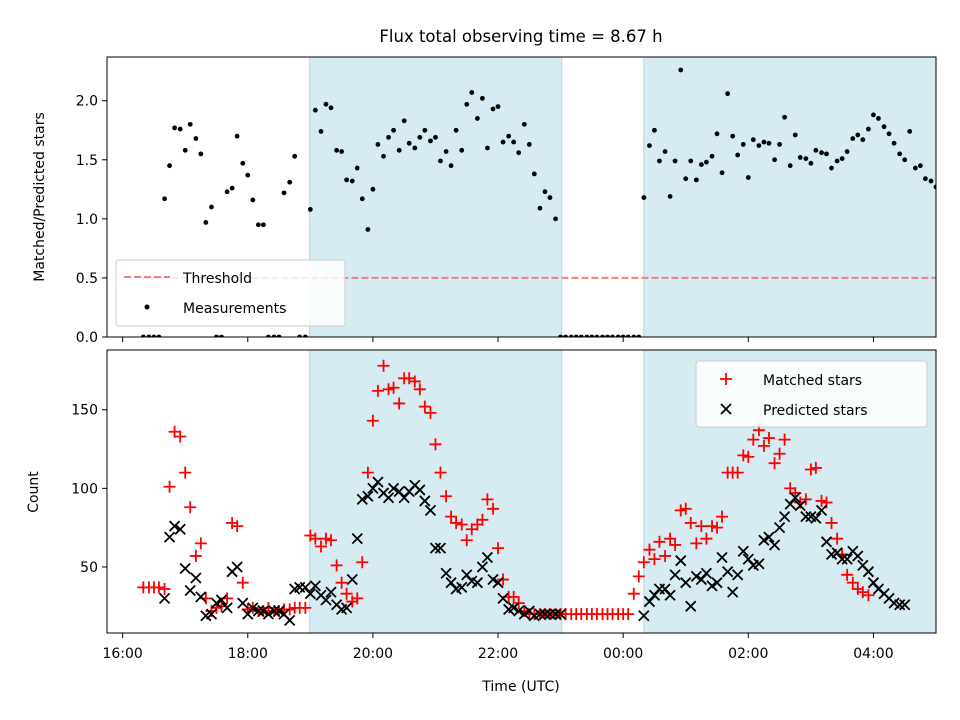 Image resolution: width=960 pixels, height=720 pixels. What do you see at coordinates (234, 309) in the screenshot?
I see `legend-measurements-label: Measurements` at bounding box center [234, 309].